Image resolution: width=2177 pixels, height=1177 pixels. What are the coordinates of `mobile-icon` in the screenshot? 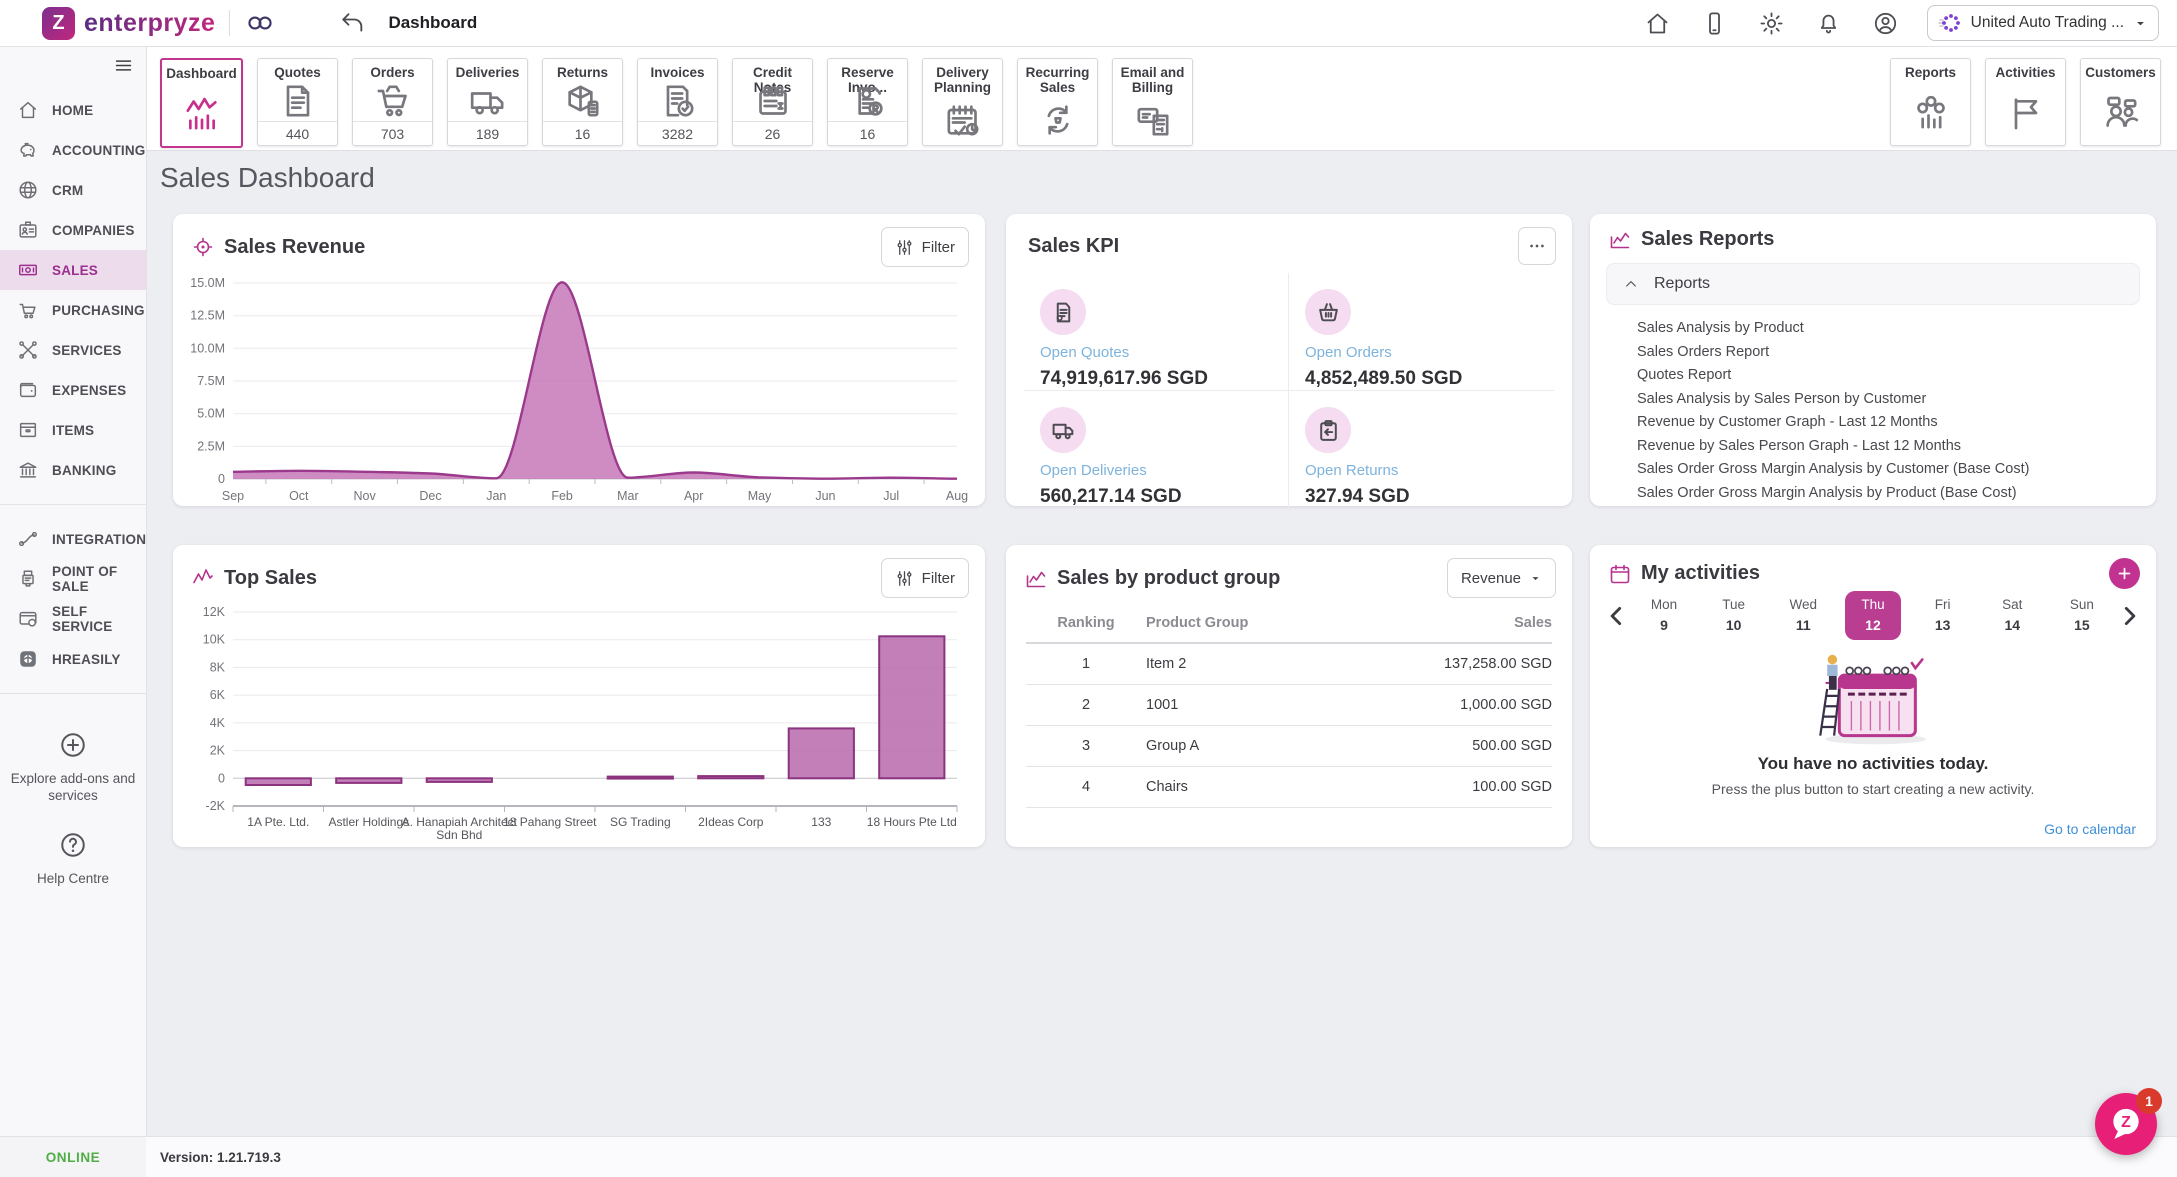 It's located at (1714, 23).